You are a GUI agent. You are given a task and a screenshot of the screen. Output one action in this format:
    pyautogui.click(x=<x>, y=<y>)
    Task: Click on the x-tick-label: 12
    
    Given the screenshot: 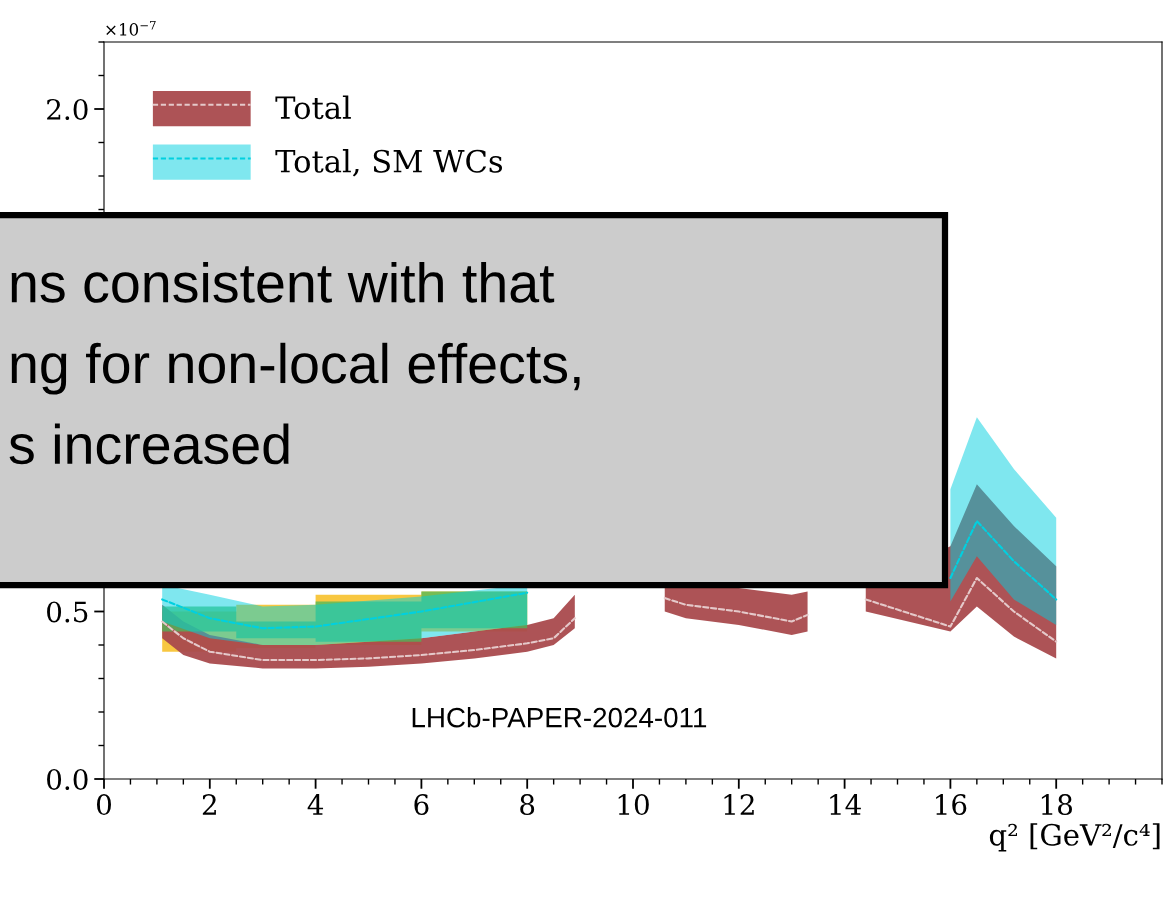 What is the action you would take?
    pyautogui.click(x=739, y=804)
    